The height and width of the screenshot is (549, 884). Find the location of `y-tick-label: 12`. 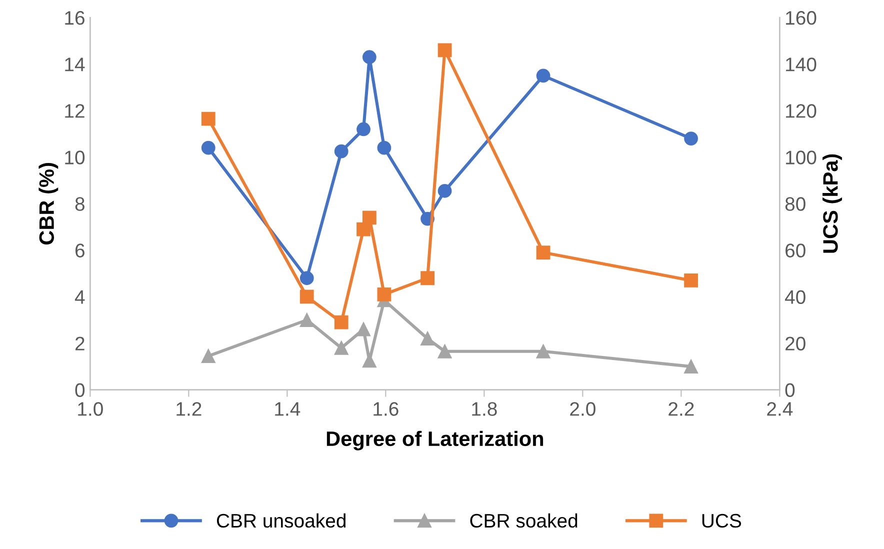

y-tick-label: 12 is located at coordinates (74, 111).